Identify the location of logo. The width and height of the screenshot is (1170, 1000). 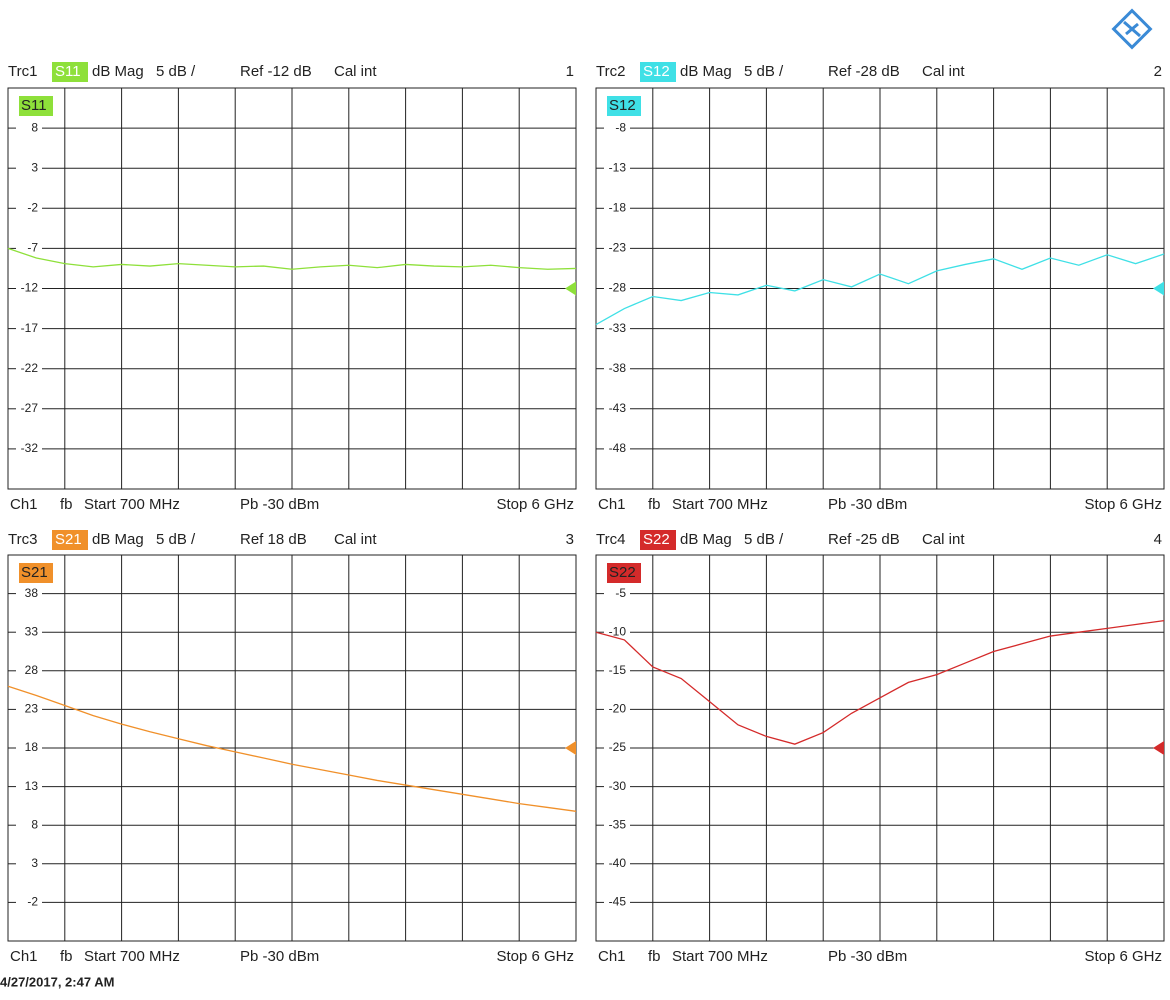
(1132, 29).